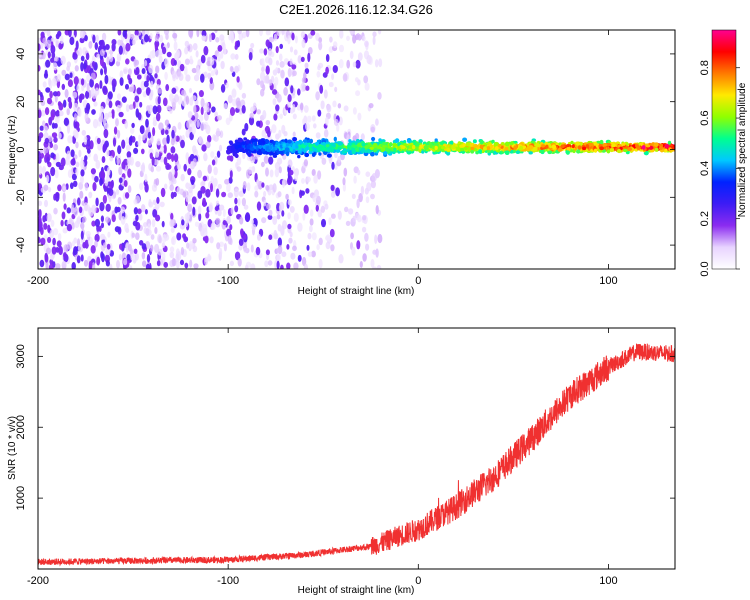 This screenshot has width=750, height=600. I want to click on colorbar-tick-label: 0.0, so click(705, 268).